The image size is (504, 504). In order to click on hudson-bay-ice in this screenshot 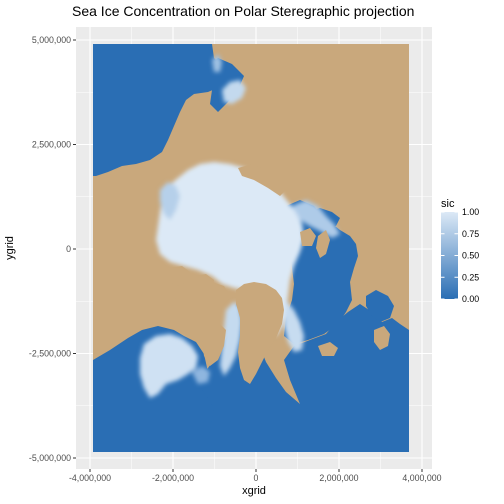, I will do `click(169, 366)`.